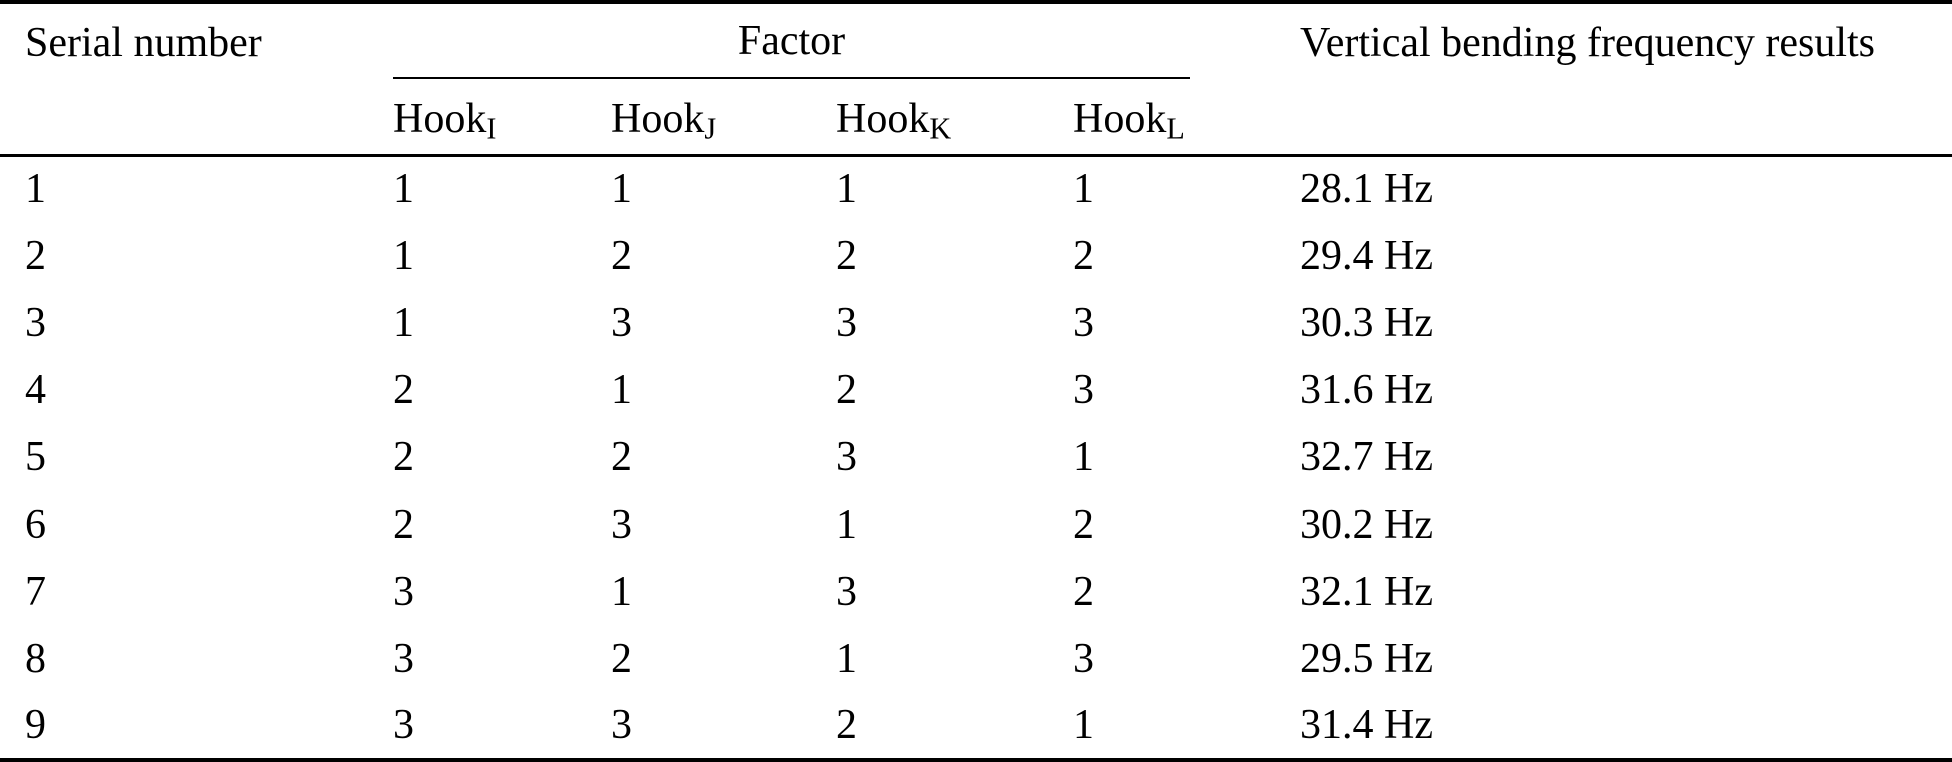  What do you see at coordinates (1186, 117) in the screenshot?
I see `hook-l-header: HookL` at bounding box center [1186, 117].